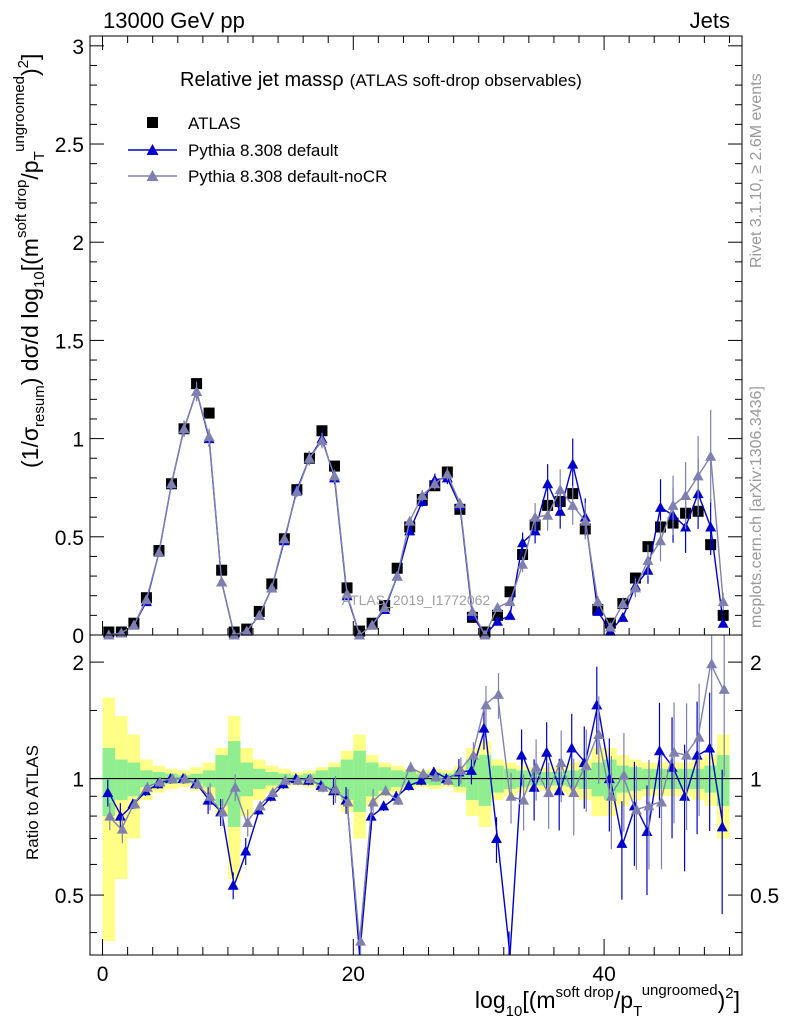 The image size is (786, 1024). What do you see at coordinates (78, 440) in the screenshot?
I see `y-tick-label: 1` at bounding box center [78, 440].